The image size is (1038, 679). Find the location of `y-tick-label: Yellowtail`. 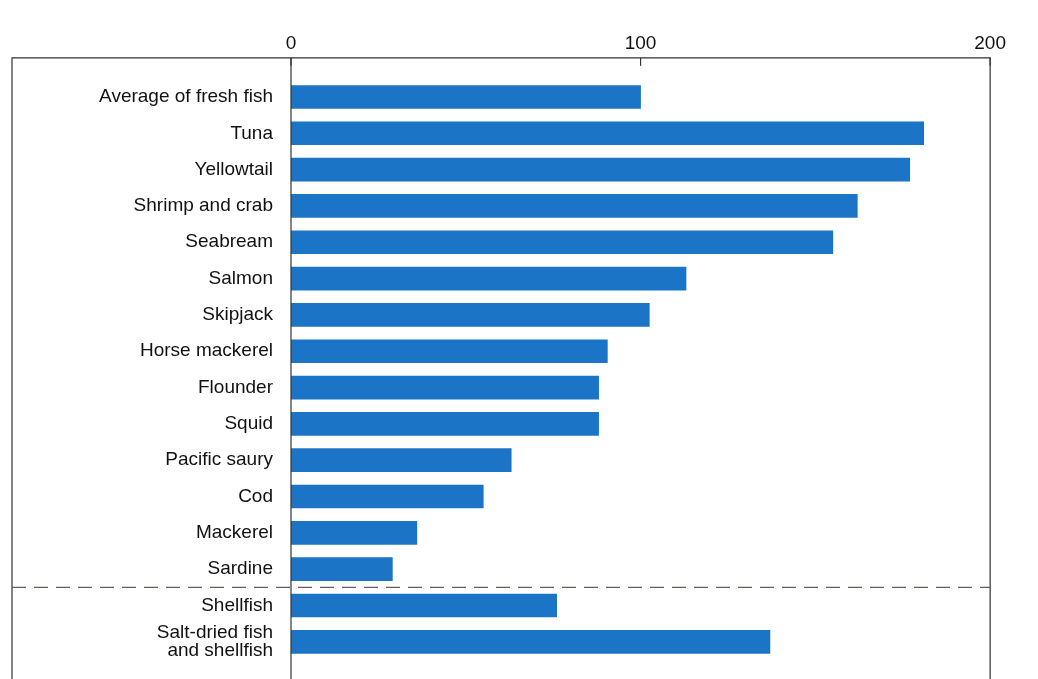

y-tick-label: Yellowtail is located at coordinates (233, 168).